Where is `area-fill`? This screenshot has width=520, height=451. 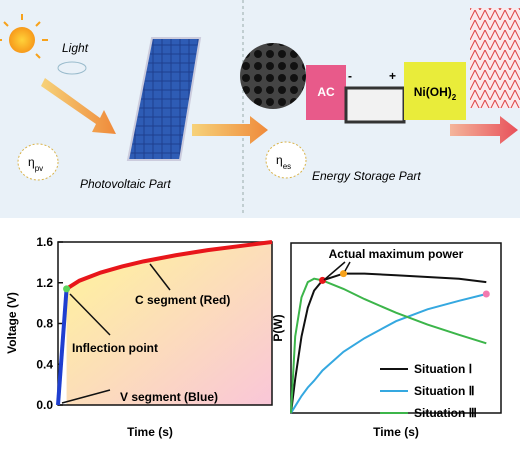 area-fill is located at coordinates (169, 323).